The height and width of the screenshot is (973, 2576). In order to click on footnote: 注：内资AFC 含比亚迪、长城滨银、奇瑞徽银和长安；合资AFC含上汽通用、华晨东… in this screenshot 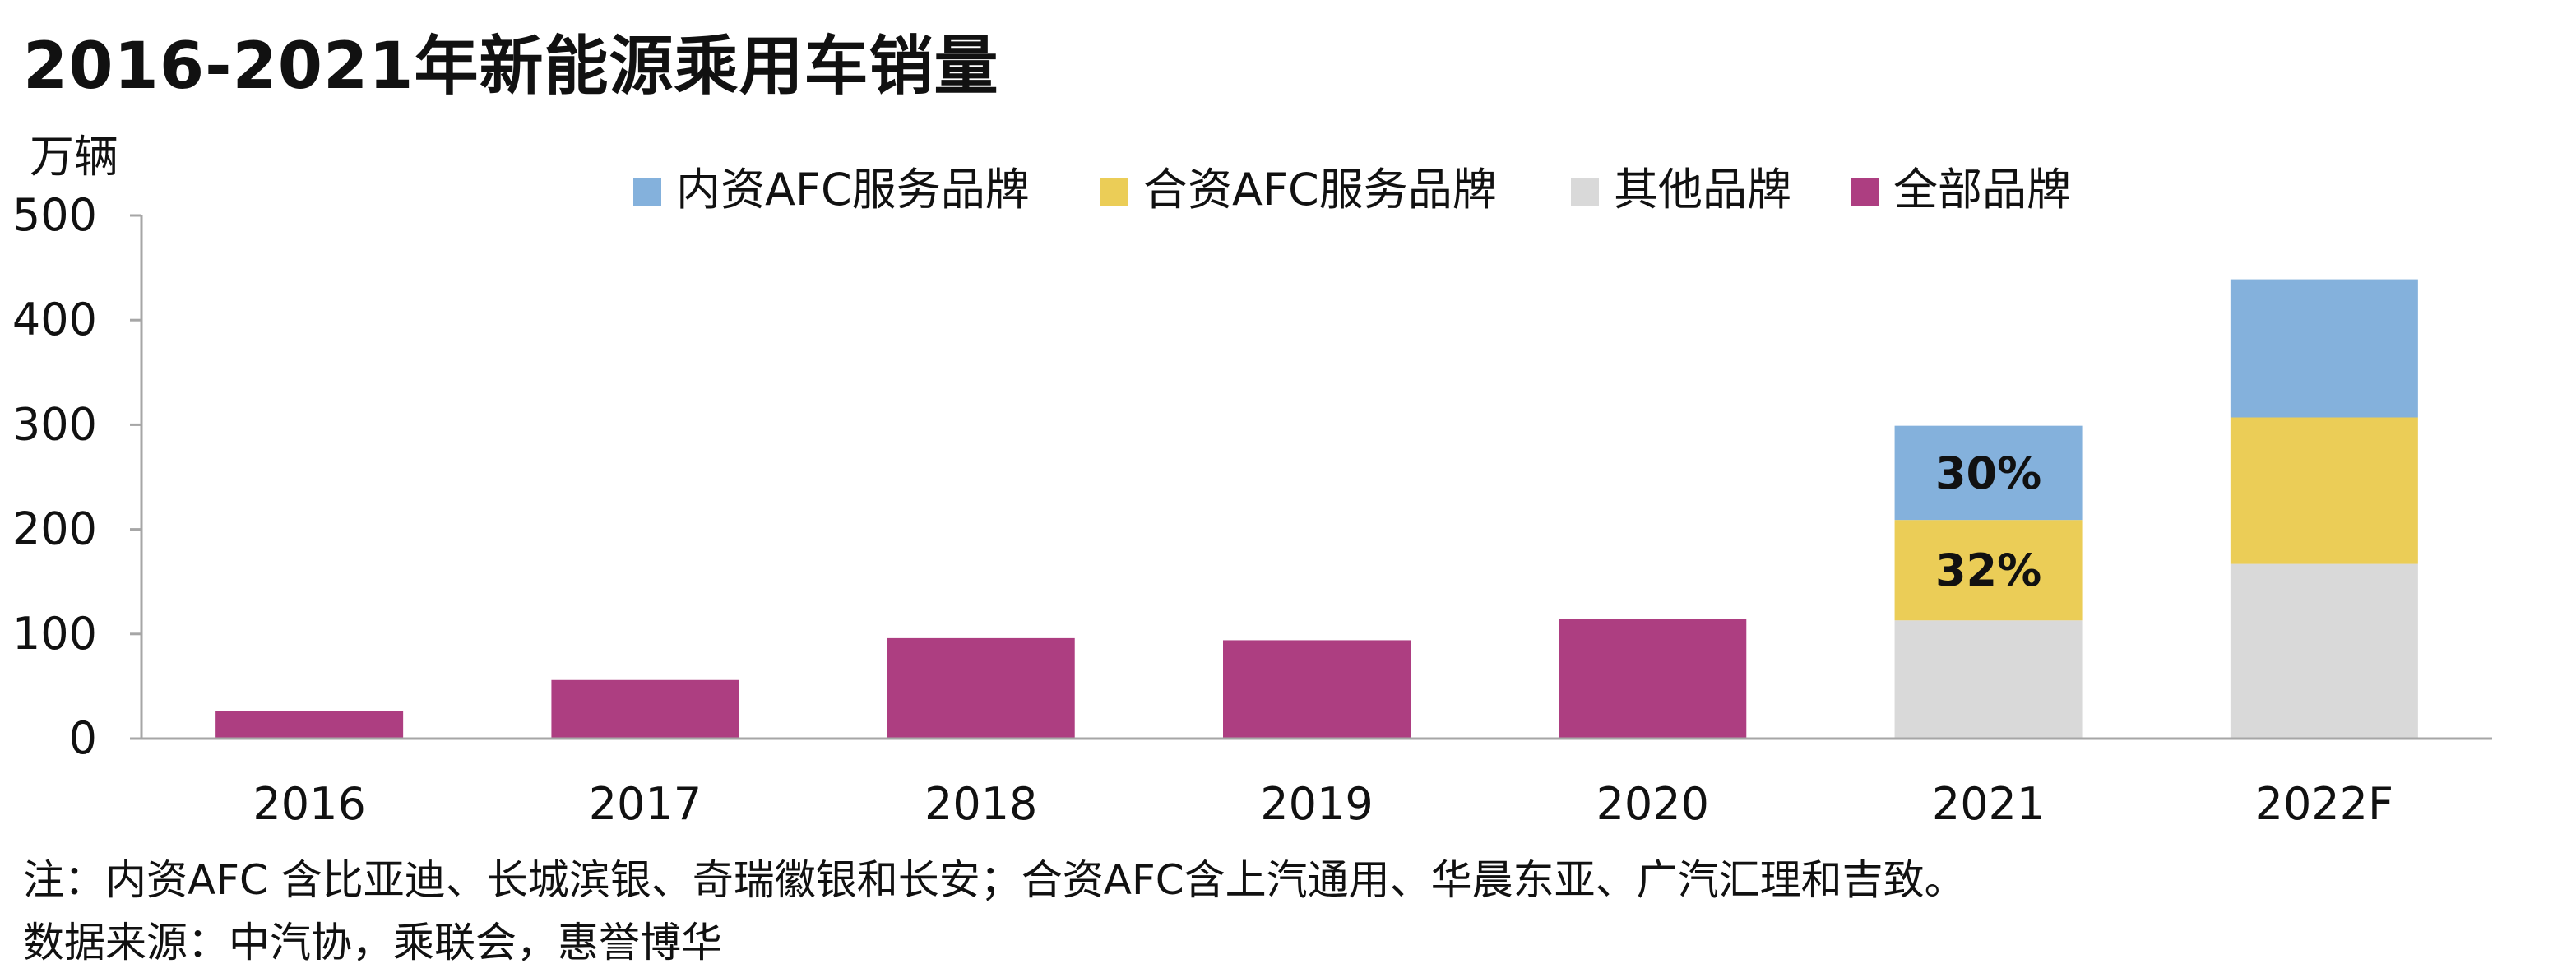, I will do `click(995, 880)`.